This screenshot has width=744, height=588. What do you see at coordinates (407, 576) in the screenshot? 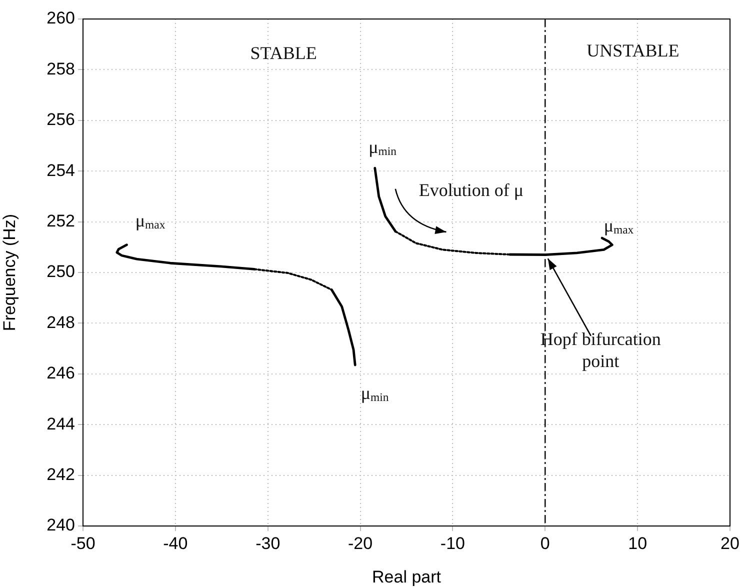
I see `x-axis-title: Real part` at bounding box center [407, 576].